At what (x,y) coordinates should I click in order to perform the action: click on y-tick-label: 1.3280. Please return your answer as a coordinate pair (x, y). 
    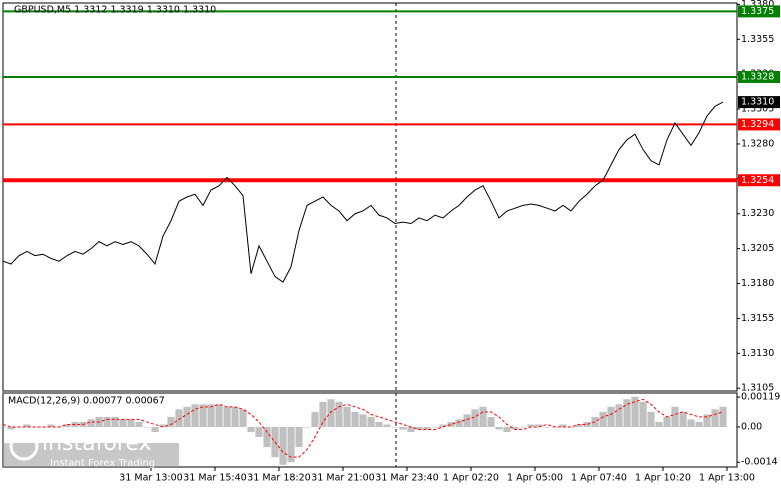
    Looking at the image, I should click on (757, 143).